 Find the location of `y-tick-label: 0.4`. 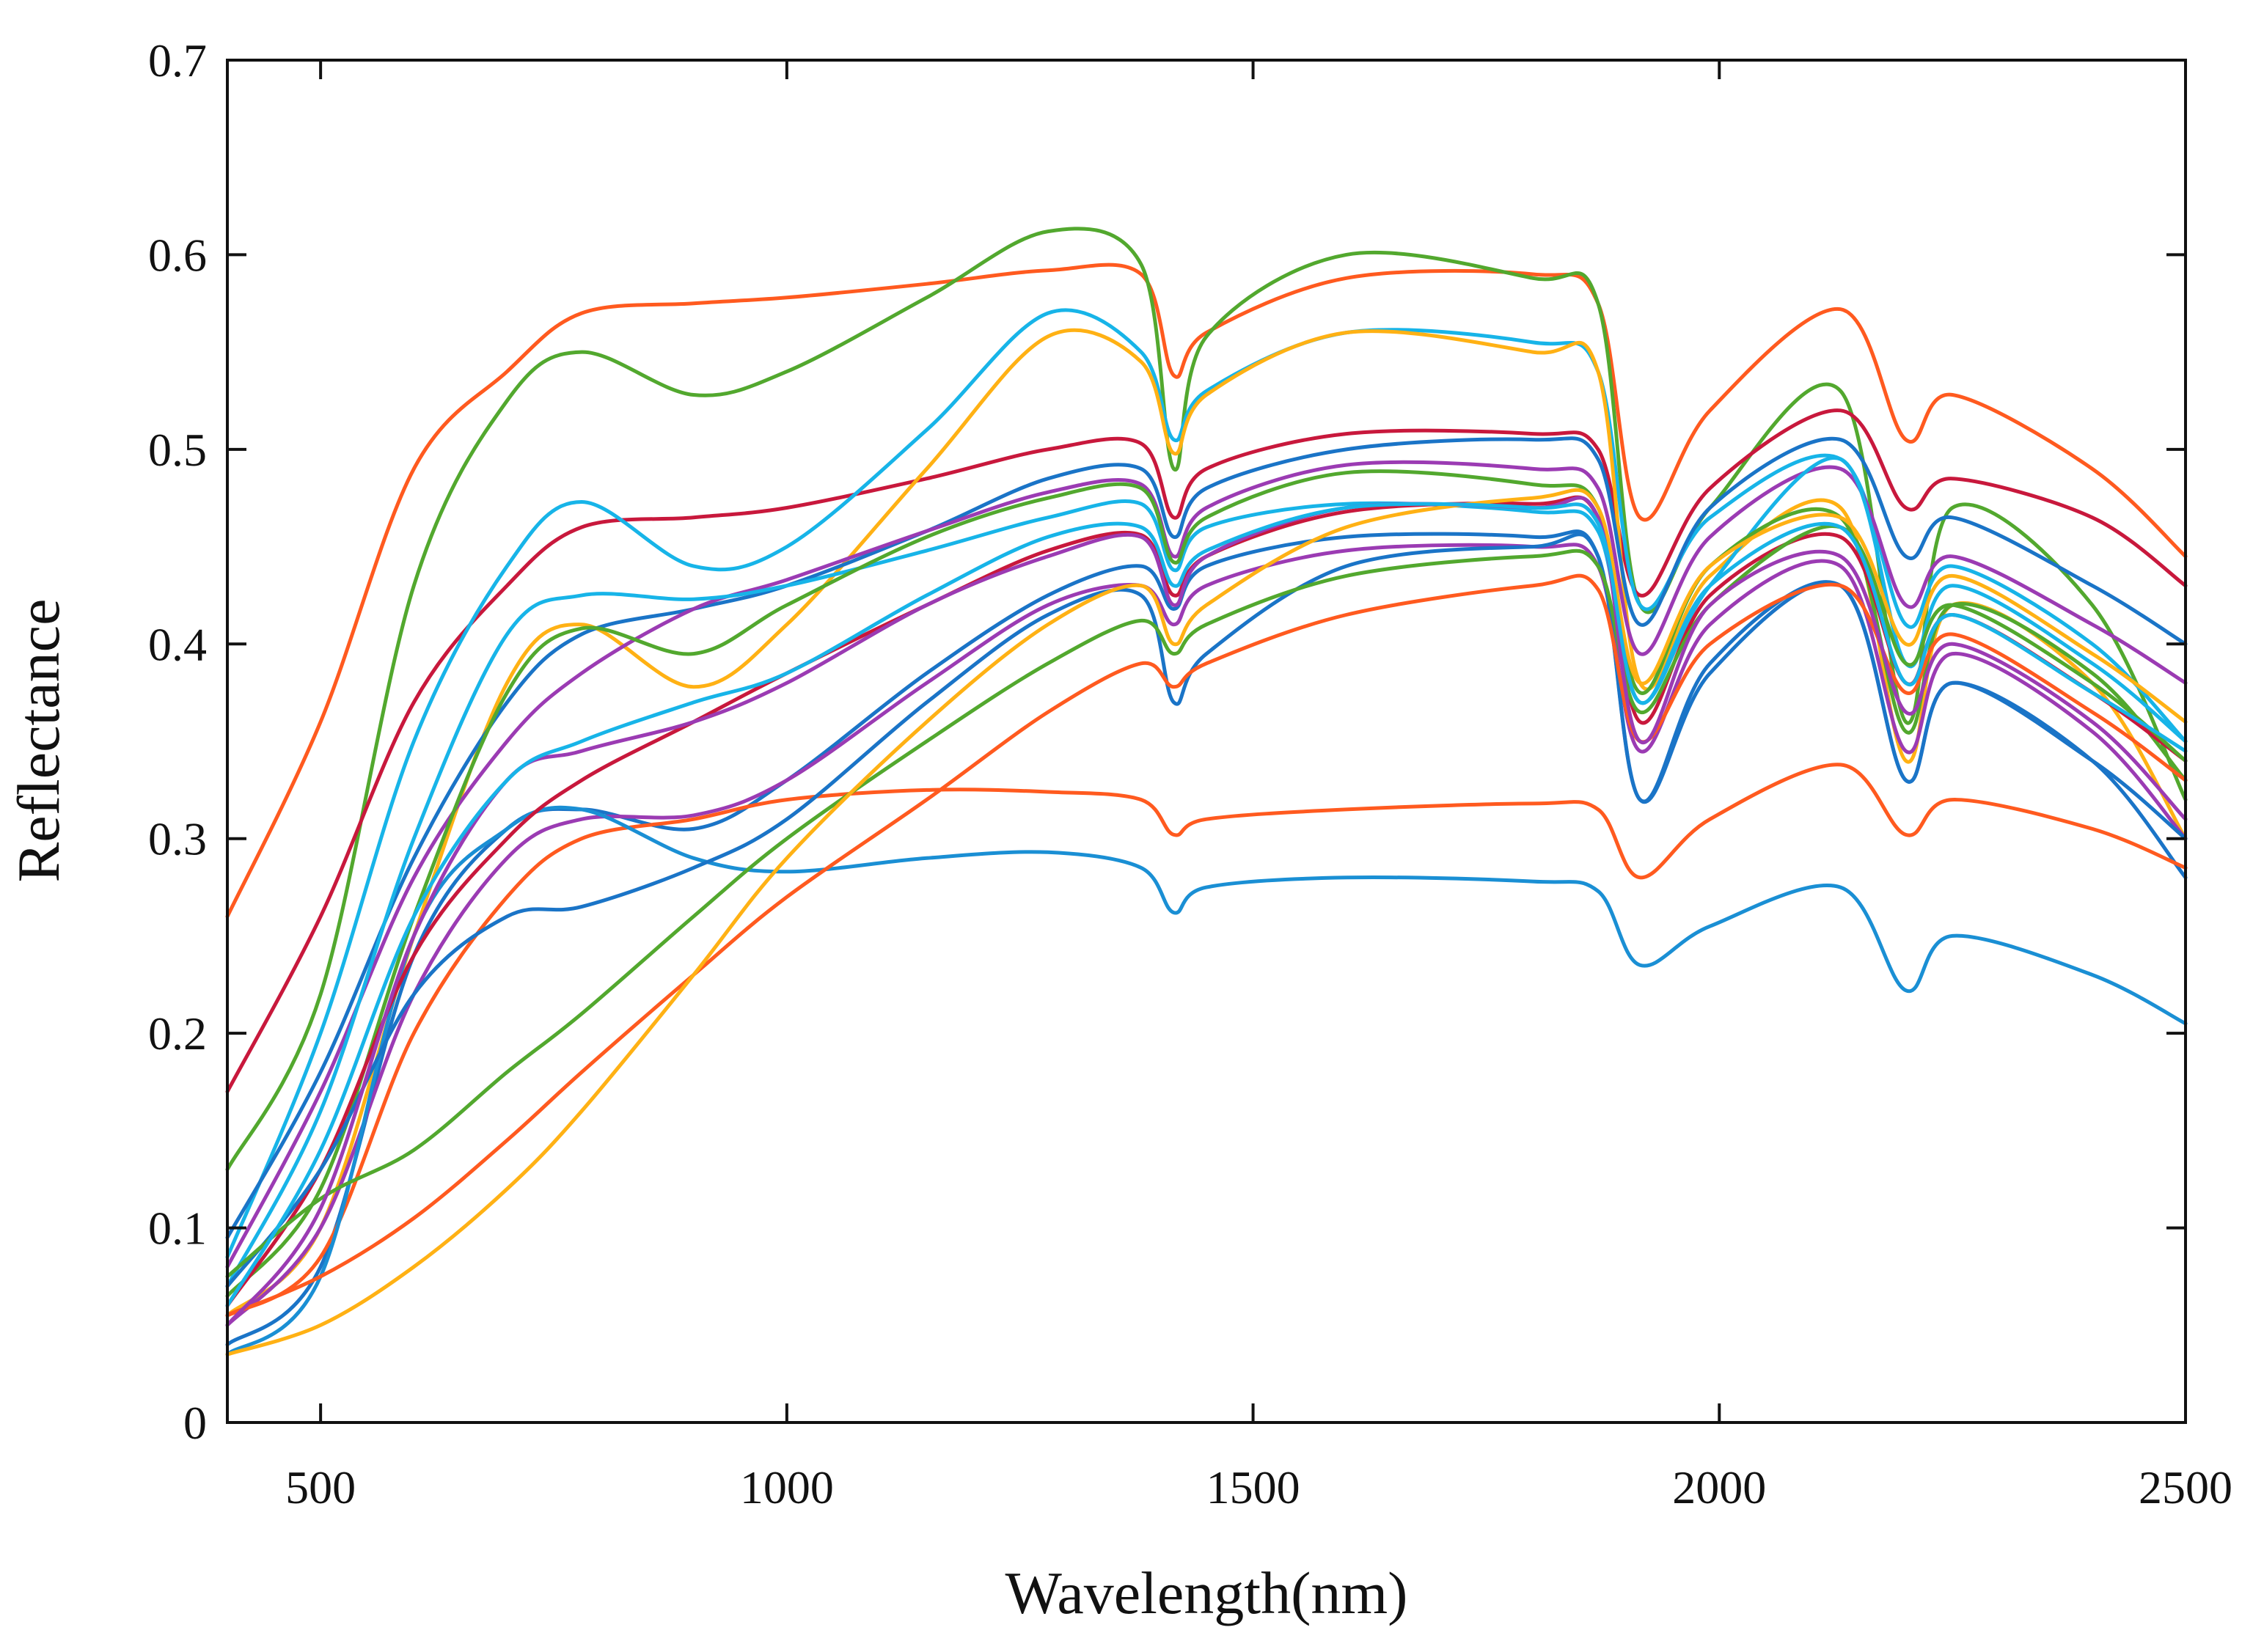

y-tick-label: 0.4 is located at coordinates (177, 644).